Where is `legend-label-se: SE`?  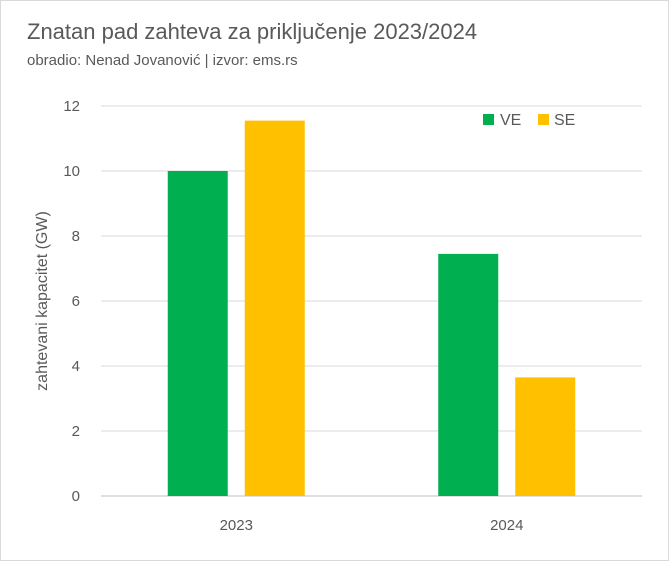 legend-label-se: SE is located at coordinates (564, 120).